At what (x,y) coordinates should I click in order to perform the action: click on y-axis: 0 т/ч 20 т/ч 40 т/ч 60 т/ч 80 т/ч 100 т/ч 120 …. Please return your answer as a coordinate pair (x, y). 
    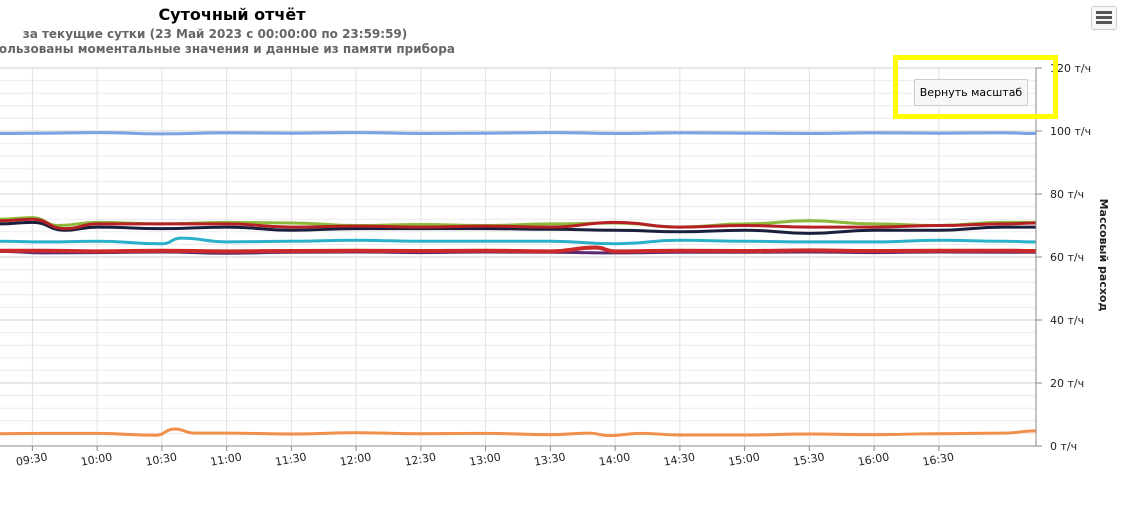
    Looking at the image, I should click on (1063, 257).